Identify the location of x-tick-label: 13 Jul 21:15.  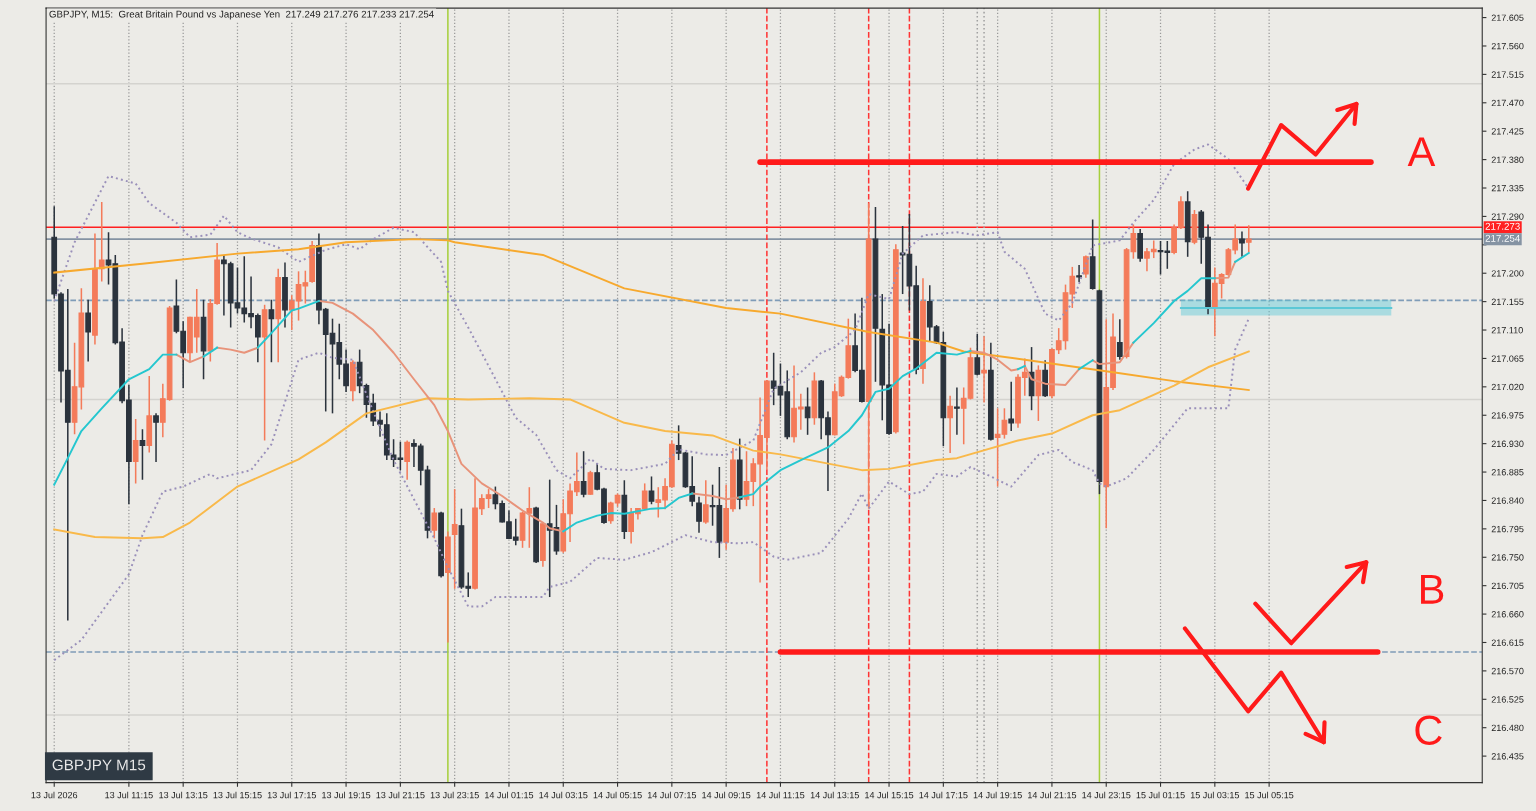
(400, 795).